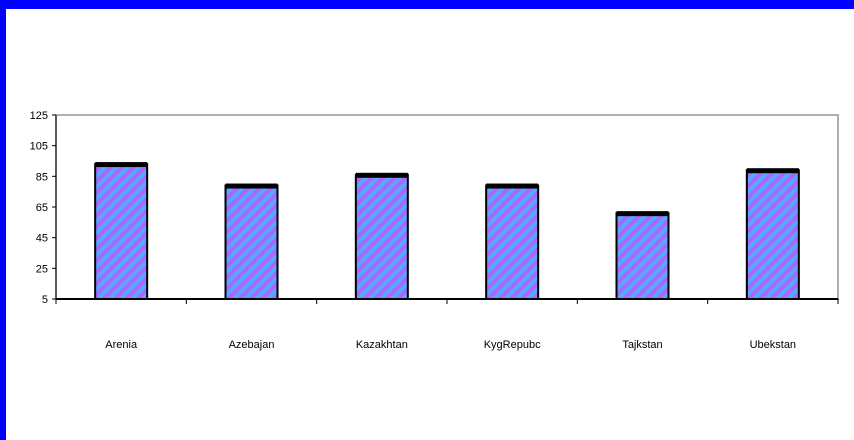 This screenshot has height=440, width=854. I want to click on y-tick-label: 5, so click(45, 300).